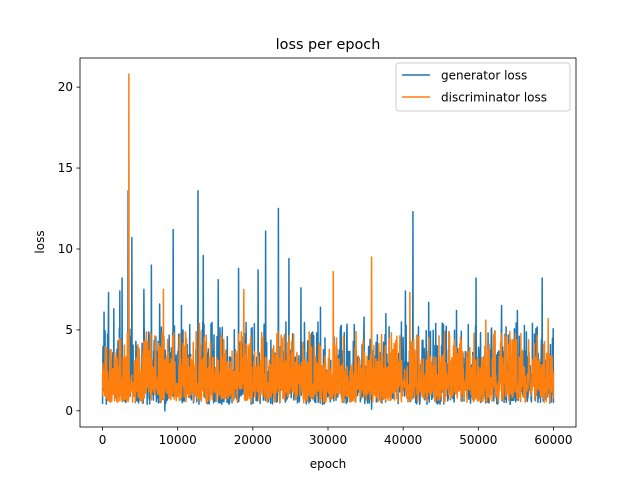  I want to click on legend-label: generator loss, so click(484, 76).